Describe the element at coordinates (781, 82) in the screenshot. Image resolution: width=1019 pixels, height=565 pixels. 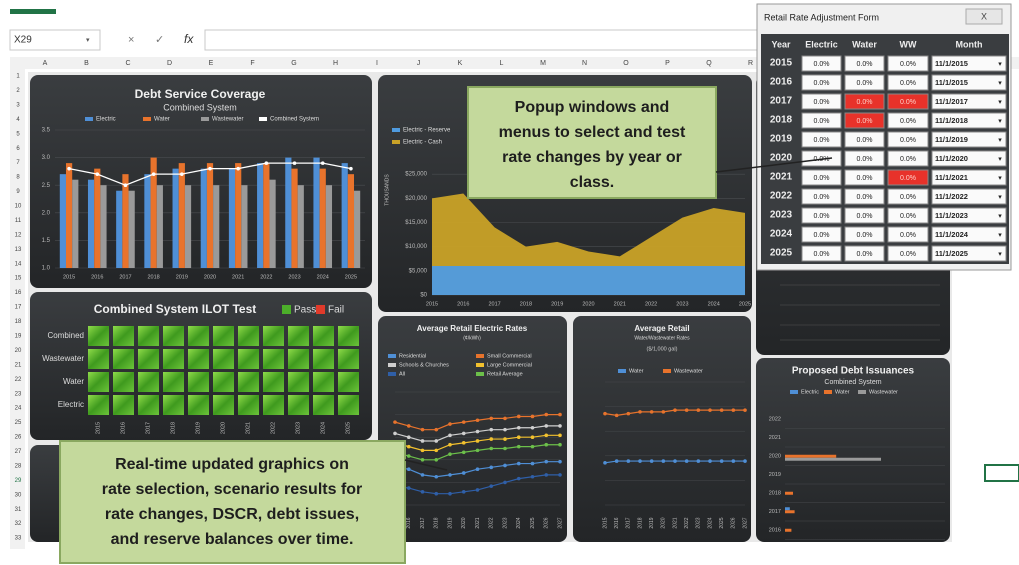
I see `form-year: 2016` at that location.